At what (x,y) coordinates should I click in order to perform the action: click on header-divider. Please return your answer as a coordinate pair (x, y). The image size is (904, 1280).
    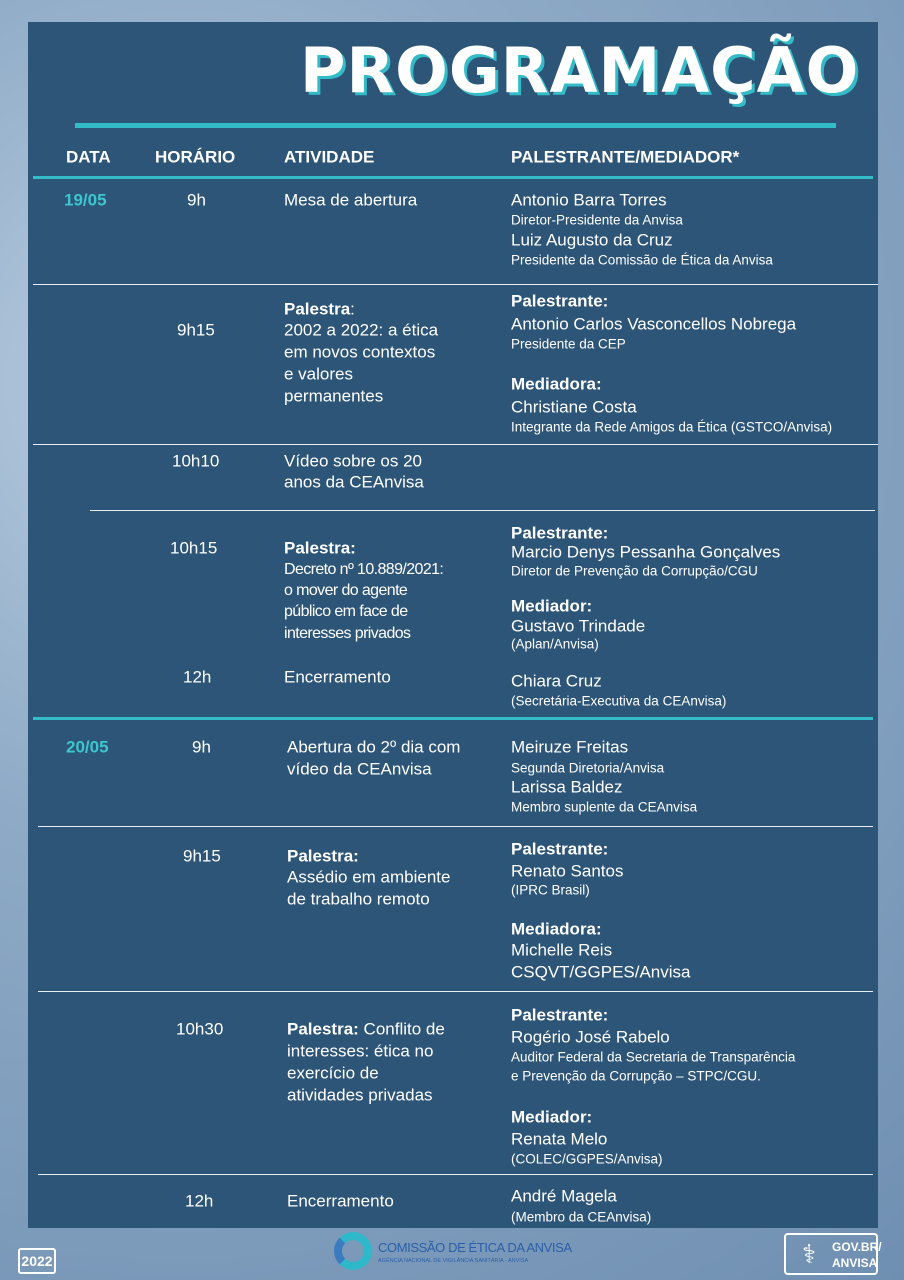
    Looking at the image, I should click on (453, 177).